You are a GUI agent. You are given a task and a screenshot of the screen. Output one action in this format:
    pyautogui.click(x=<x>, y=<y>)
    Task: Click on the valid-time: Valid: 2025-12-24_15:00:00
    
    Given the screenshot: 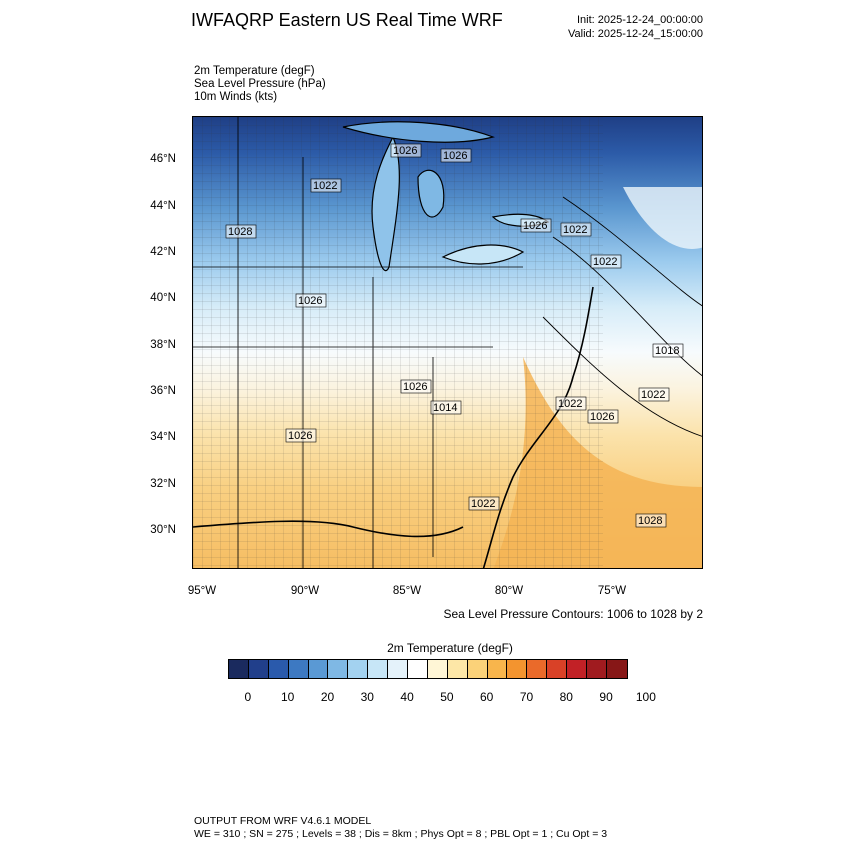 What is the action you would take?
    pyautogui.click(x=635, y=34)
    